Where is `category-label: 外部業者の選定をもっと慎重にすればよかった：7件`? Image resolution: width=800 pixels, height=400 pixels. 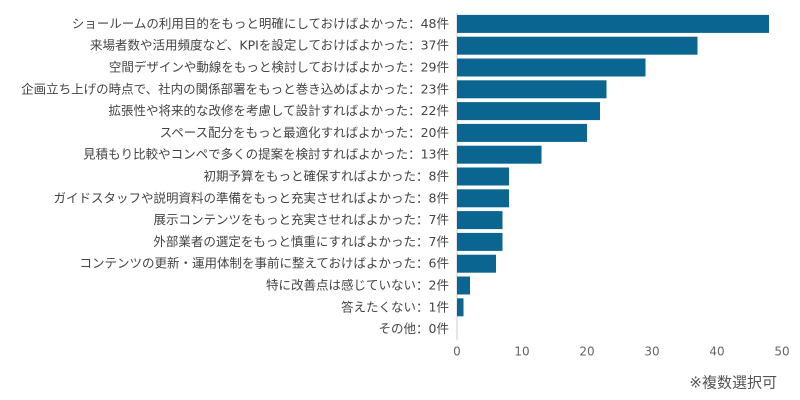
category-label: 外部業者の選定をもっと慎重にすればよかった：7件 is located at coordinates (301, 240).